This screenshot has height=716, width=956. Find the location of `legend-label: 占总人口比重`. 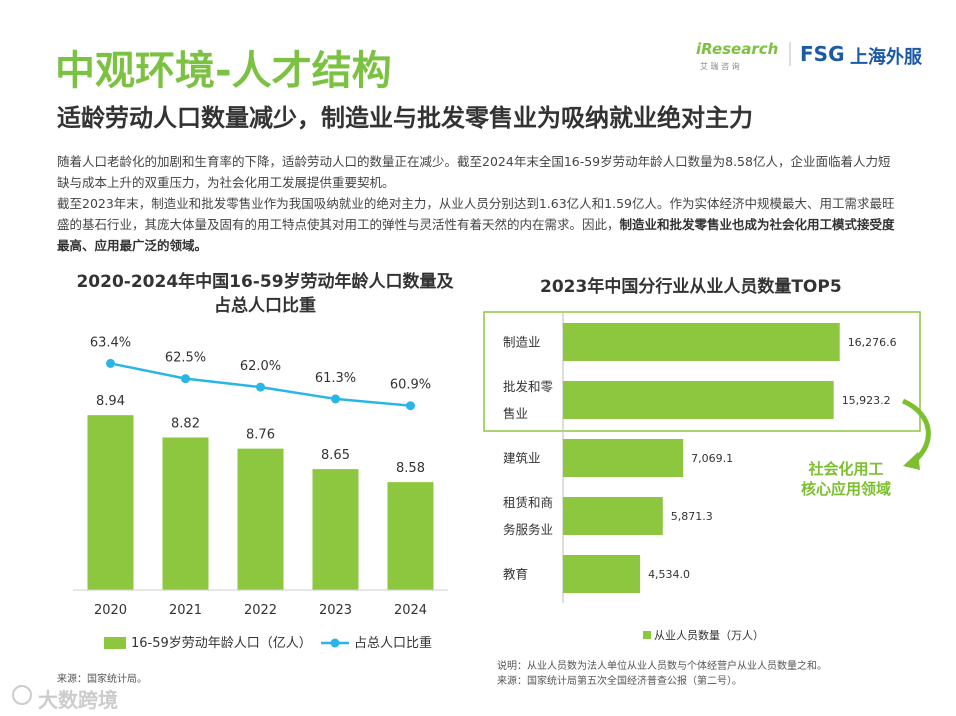

legend-label: 占总人口比重 is located at coordinates (393, 643).